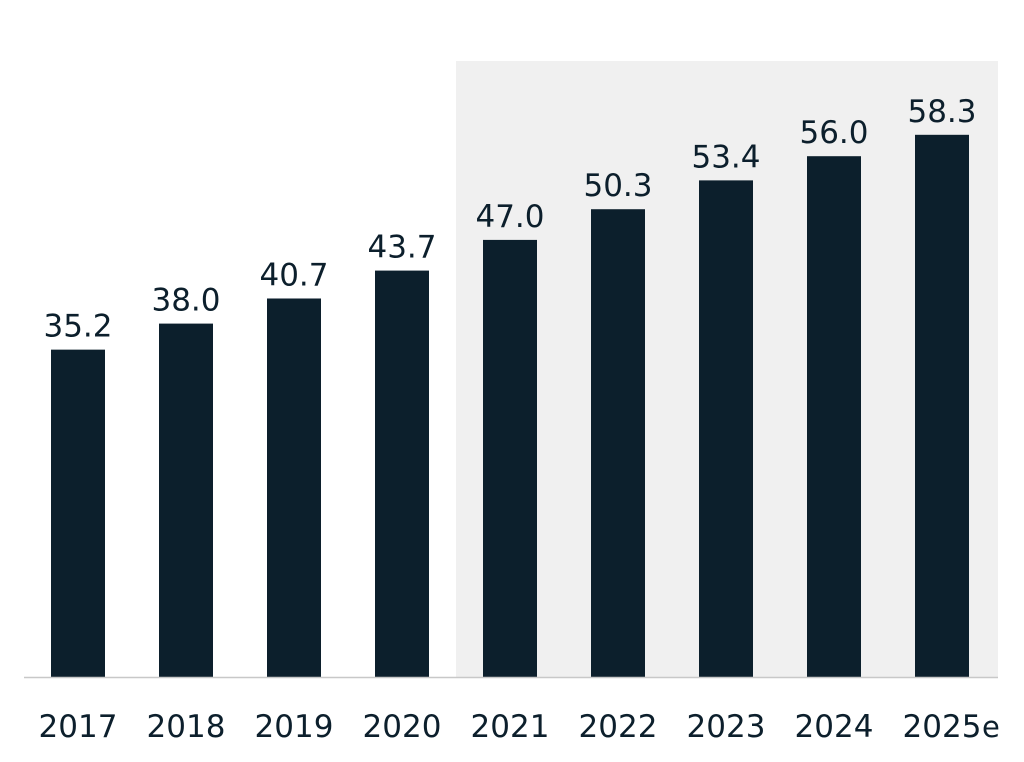 The height and width of the screenshot is (762, 1024). Describe the element at coordinates (510, 458) in the screenshot. I see `bar-2021` at that location.